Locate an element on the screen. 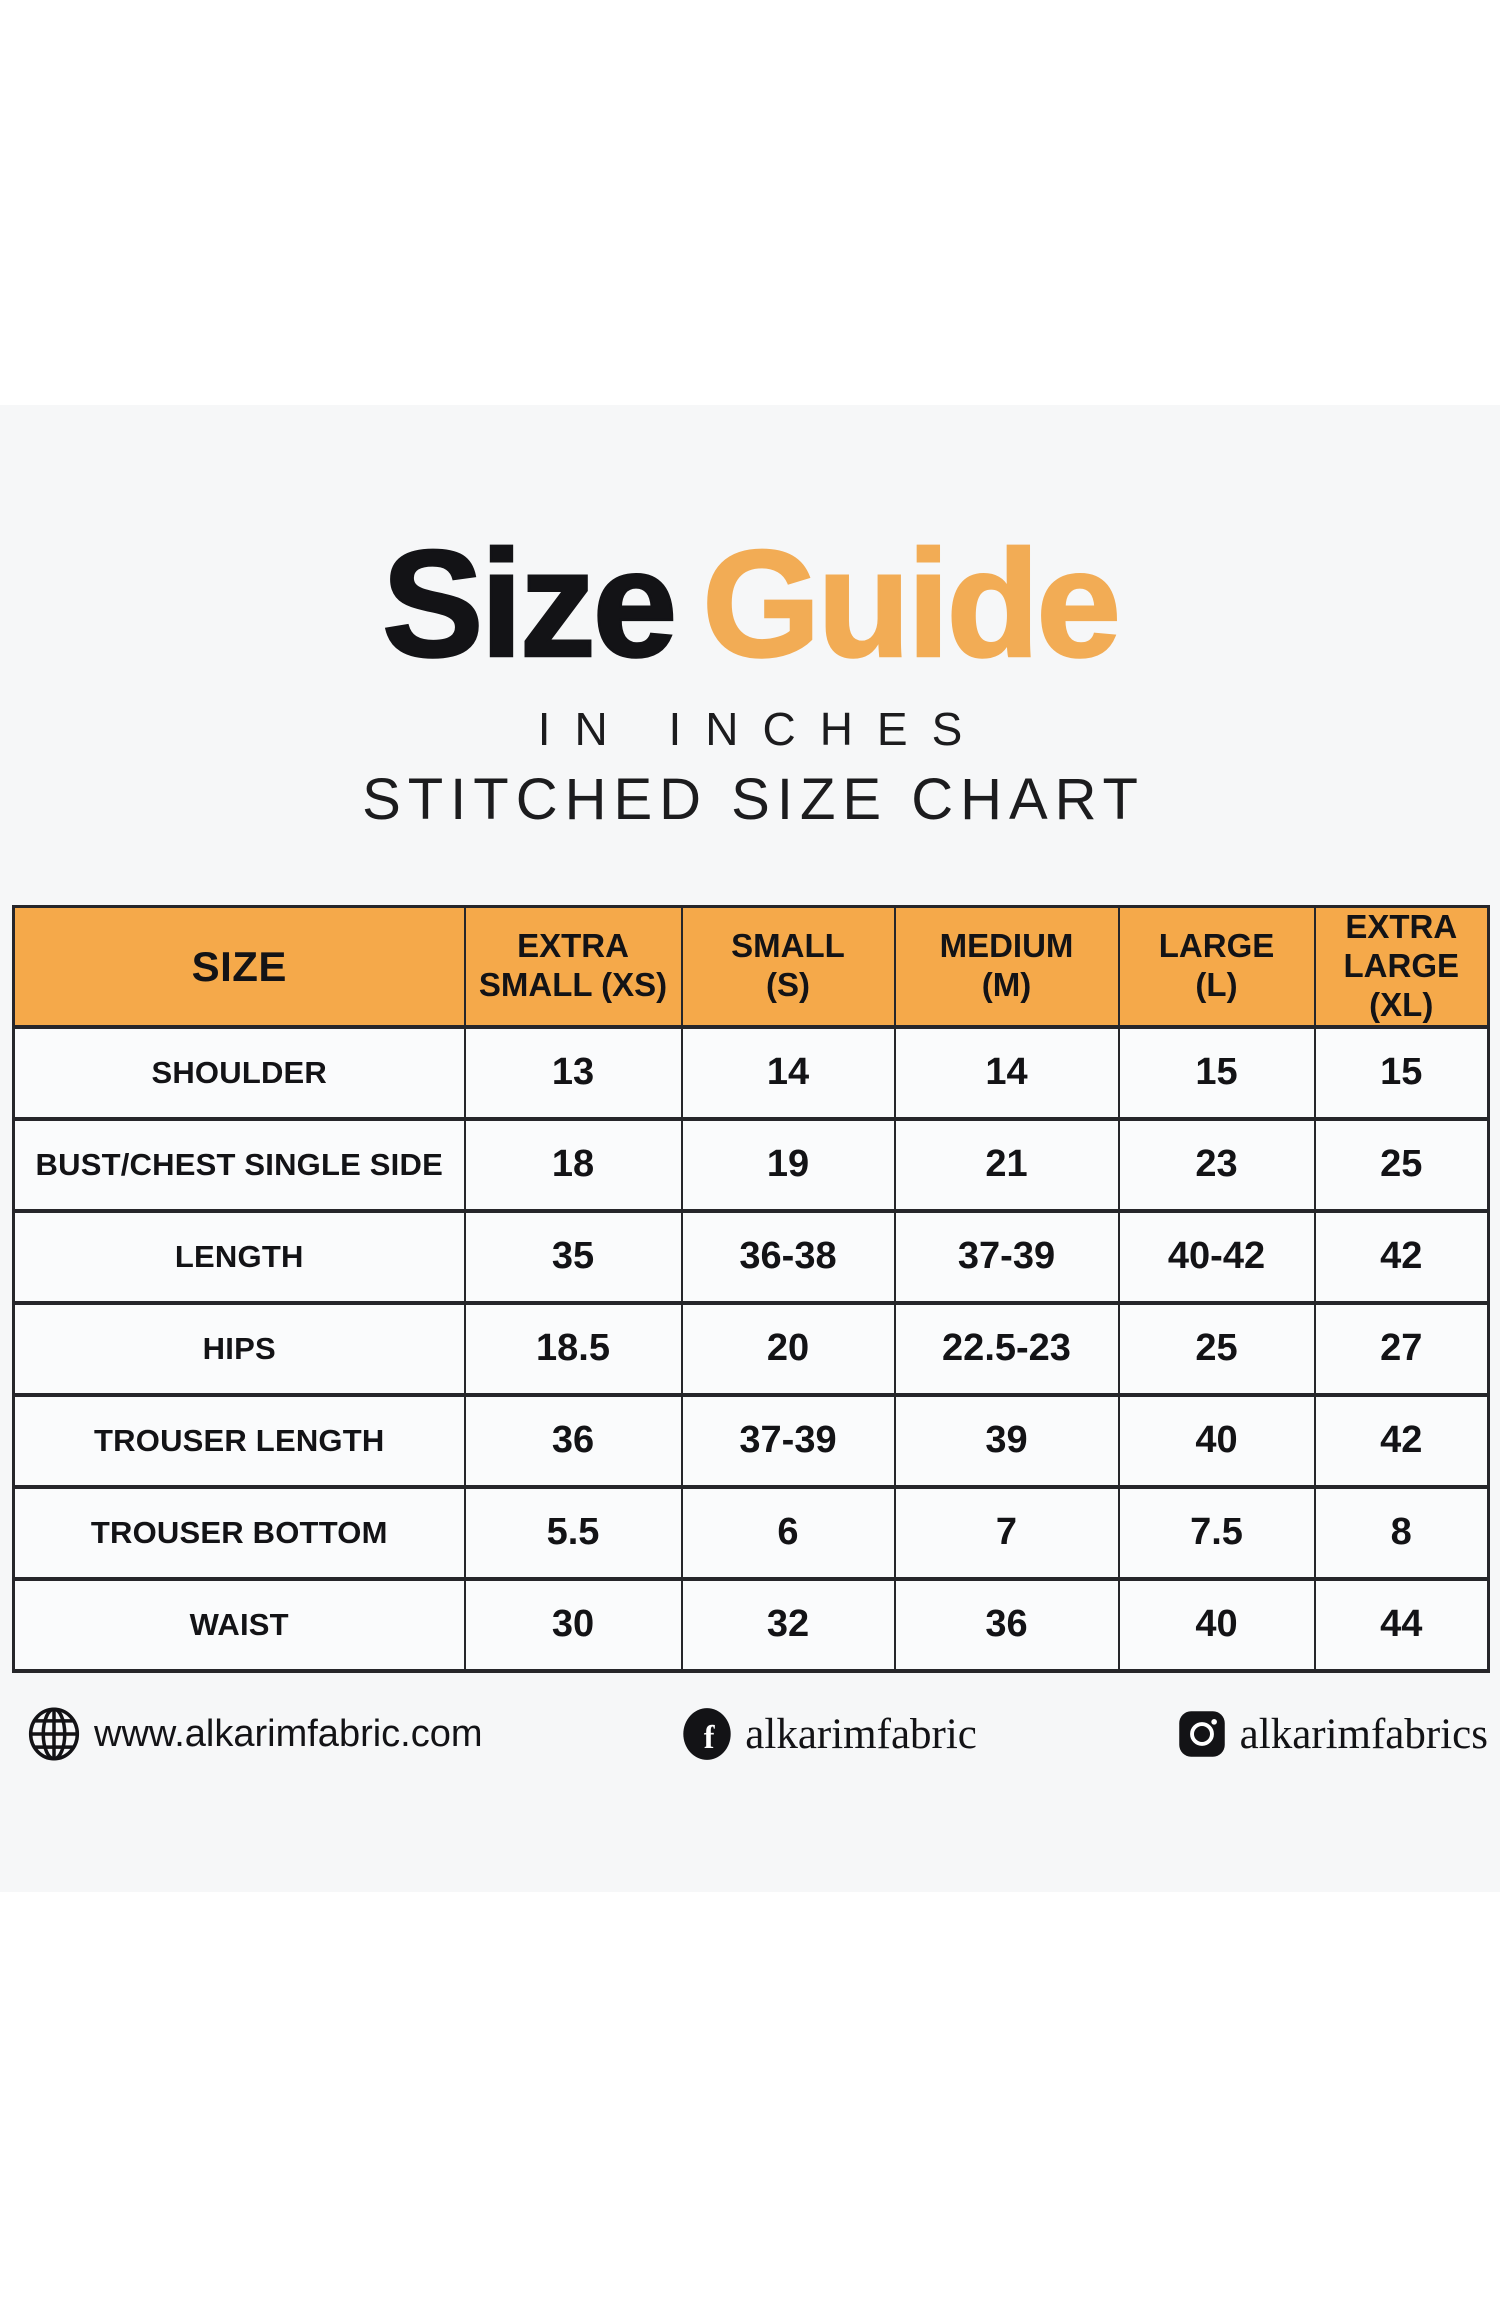 Image resolution: width=1500 pixels, height=2300 pixels. row-label: BUST/CHEST SINGLE SIDE is located at coordinates (239, 1164).